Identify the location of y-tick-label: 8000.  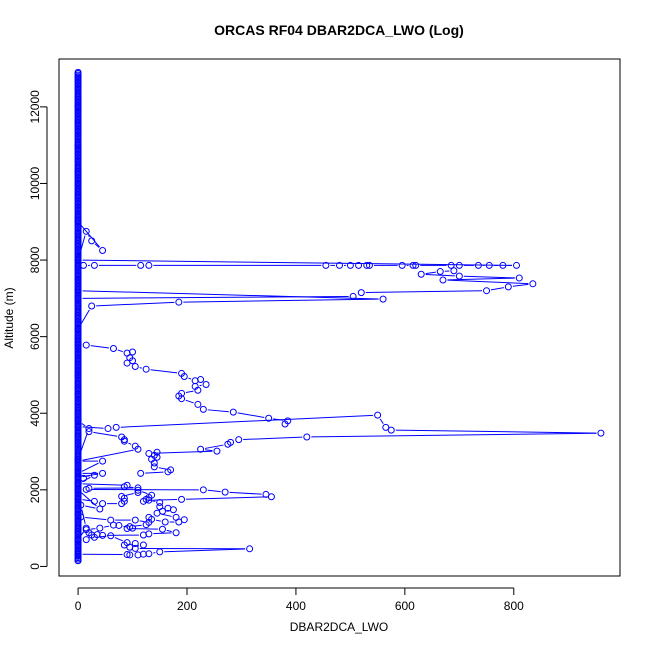
(35, 259).